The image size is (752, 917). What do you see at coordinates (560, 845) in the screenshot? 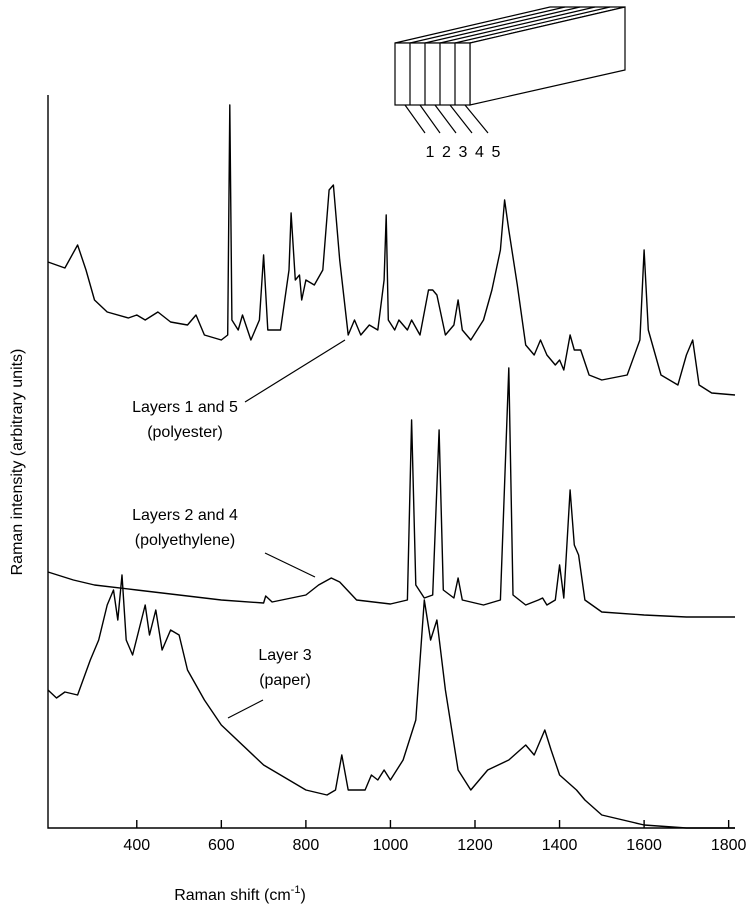
I see `x-tick-label: 1400` at bounding box center [560, 845].